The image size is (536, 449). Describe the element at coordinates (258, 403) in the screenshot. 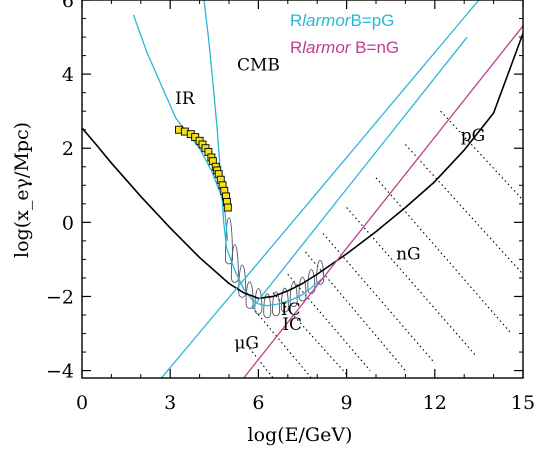

I see `x-tick-label: 6` at that location.